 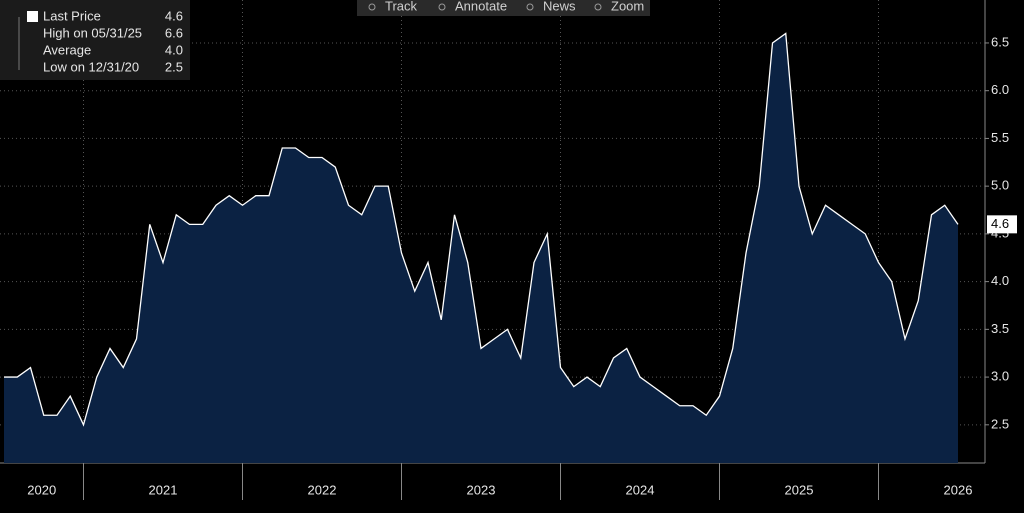 I want to click on last-price-tag, so click(x=1002, y=224).